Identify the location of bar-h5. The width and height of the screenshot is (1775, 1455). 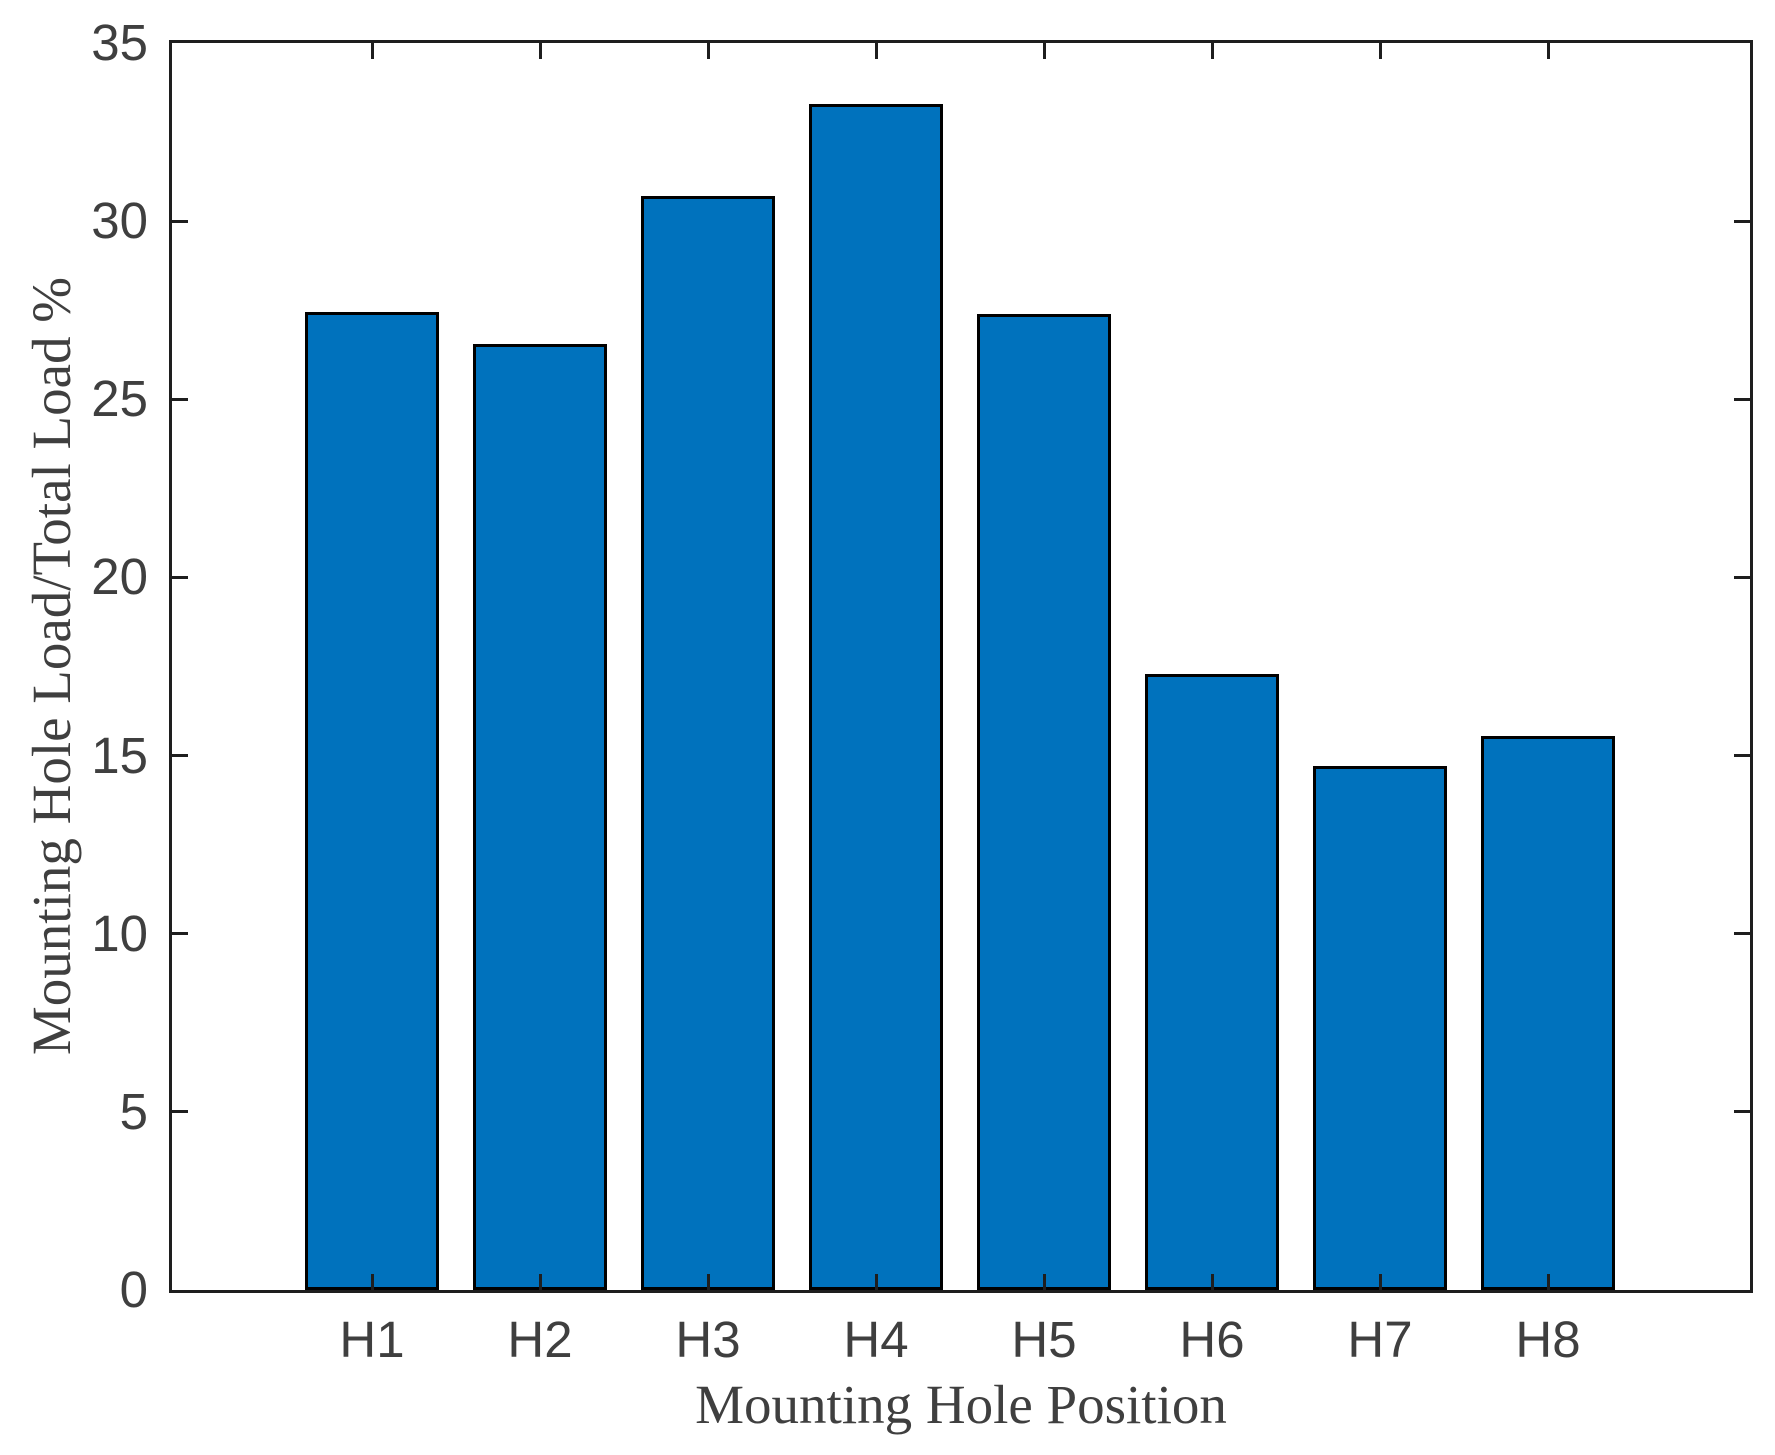
(1044, 801).